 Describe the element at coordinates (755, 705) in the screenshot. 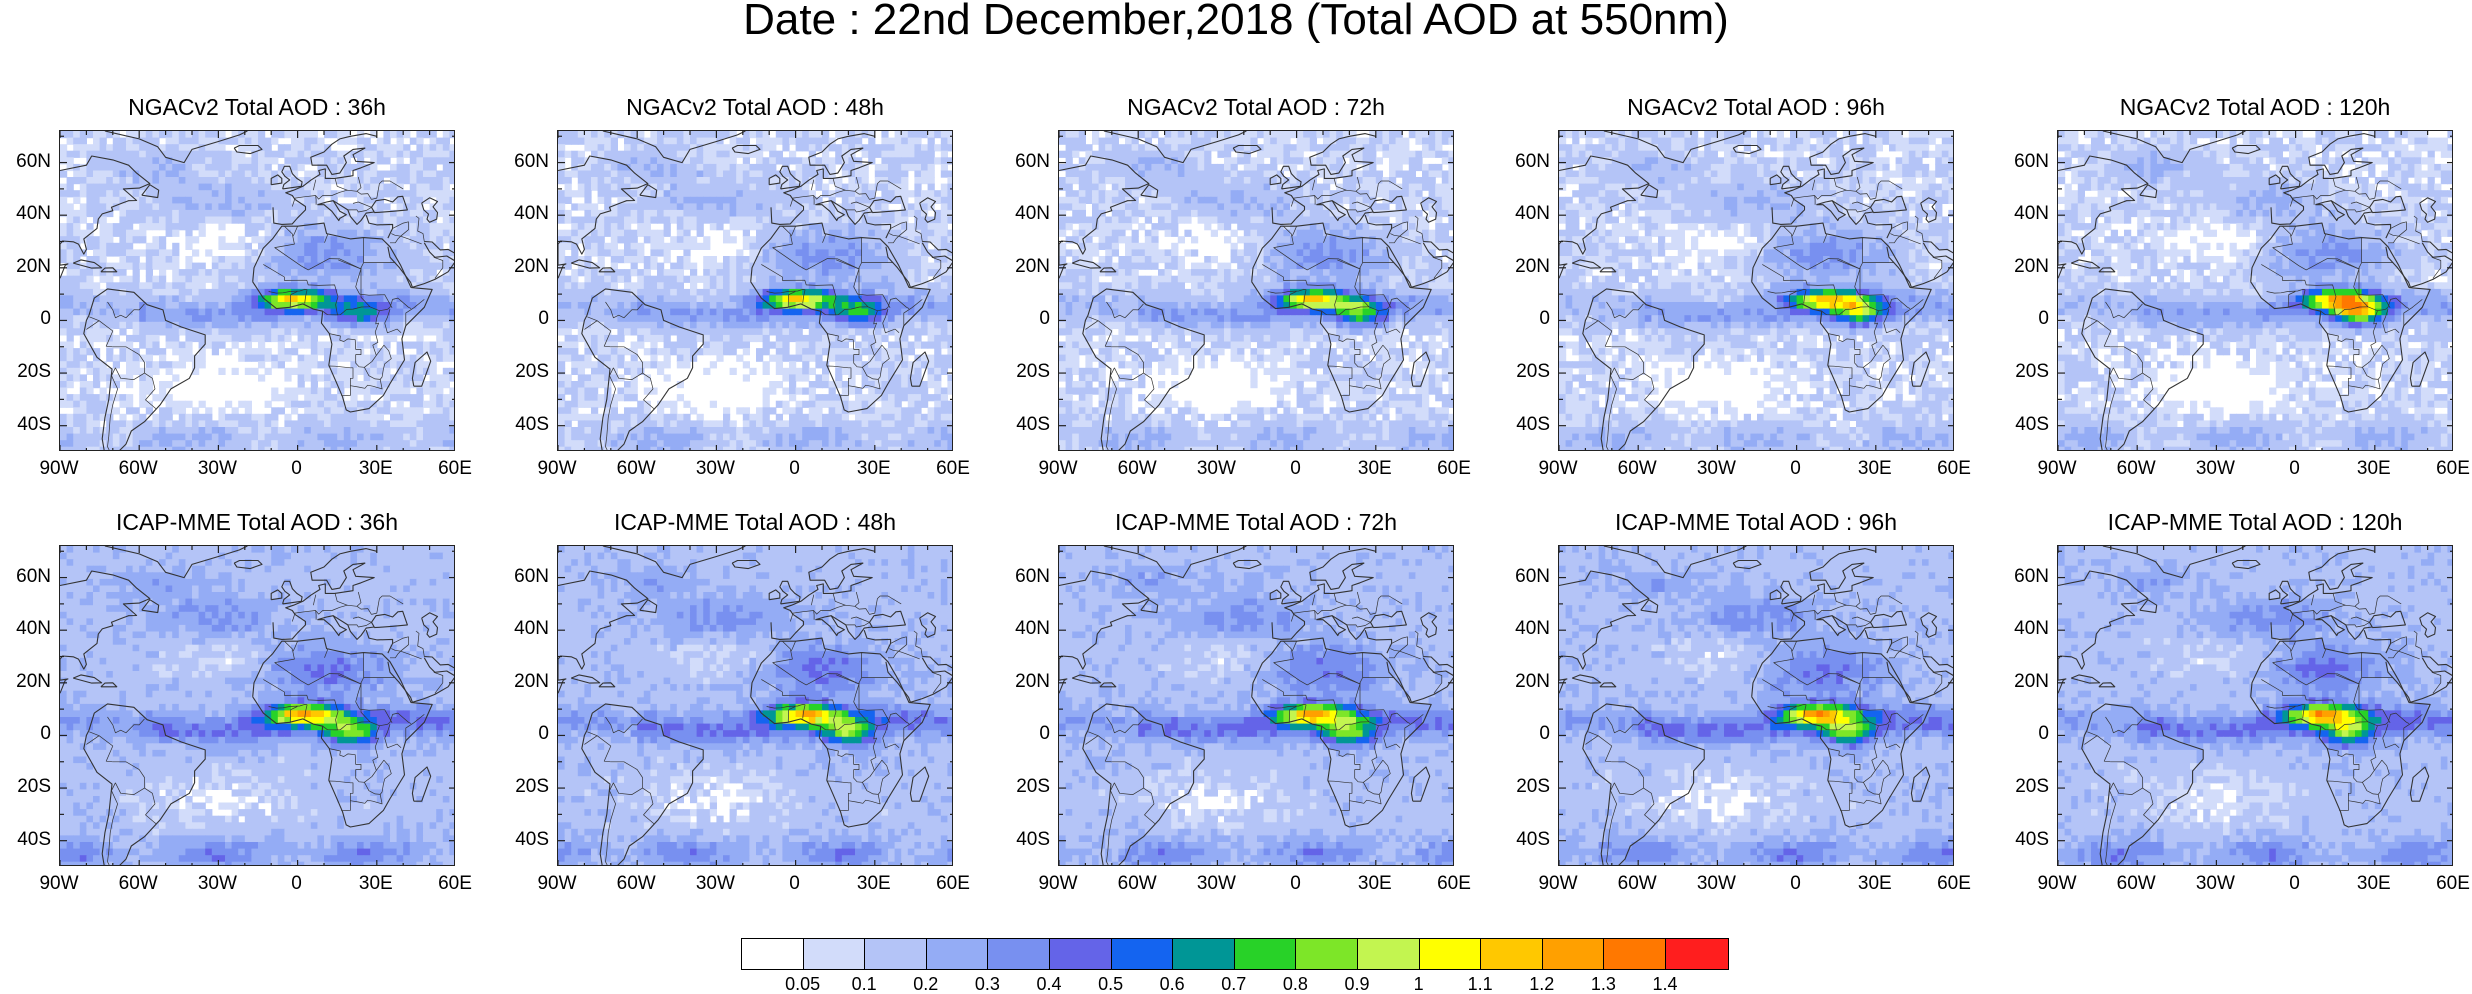

I see `aod-field-map` at that location.